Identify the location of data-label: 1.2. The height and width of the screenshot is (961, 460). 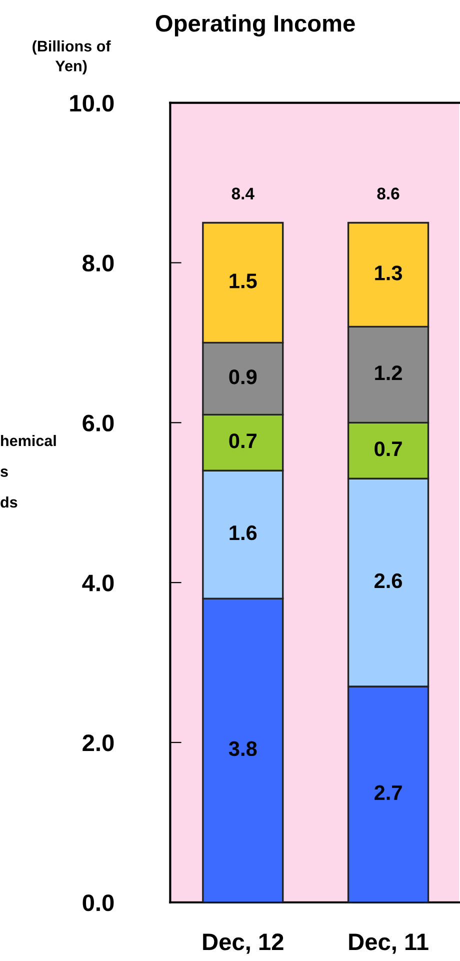
(388, 373).